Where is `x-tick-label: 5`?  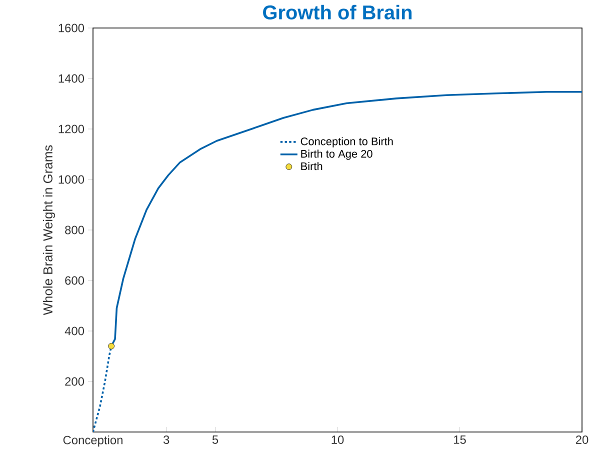
x-tick-label: 5 is located at coordinates (215, 440).